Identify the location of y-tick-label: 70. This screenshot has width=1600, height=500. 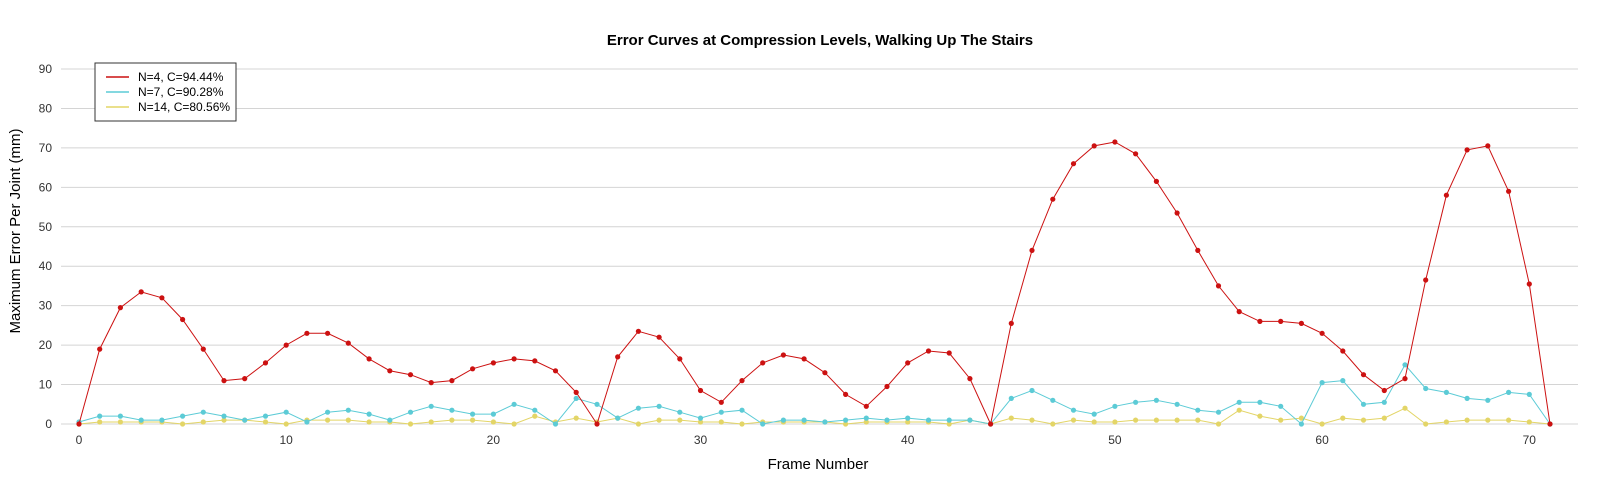
(46, 148).